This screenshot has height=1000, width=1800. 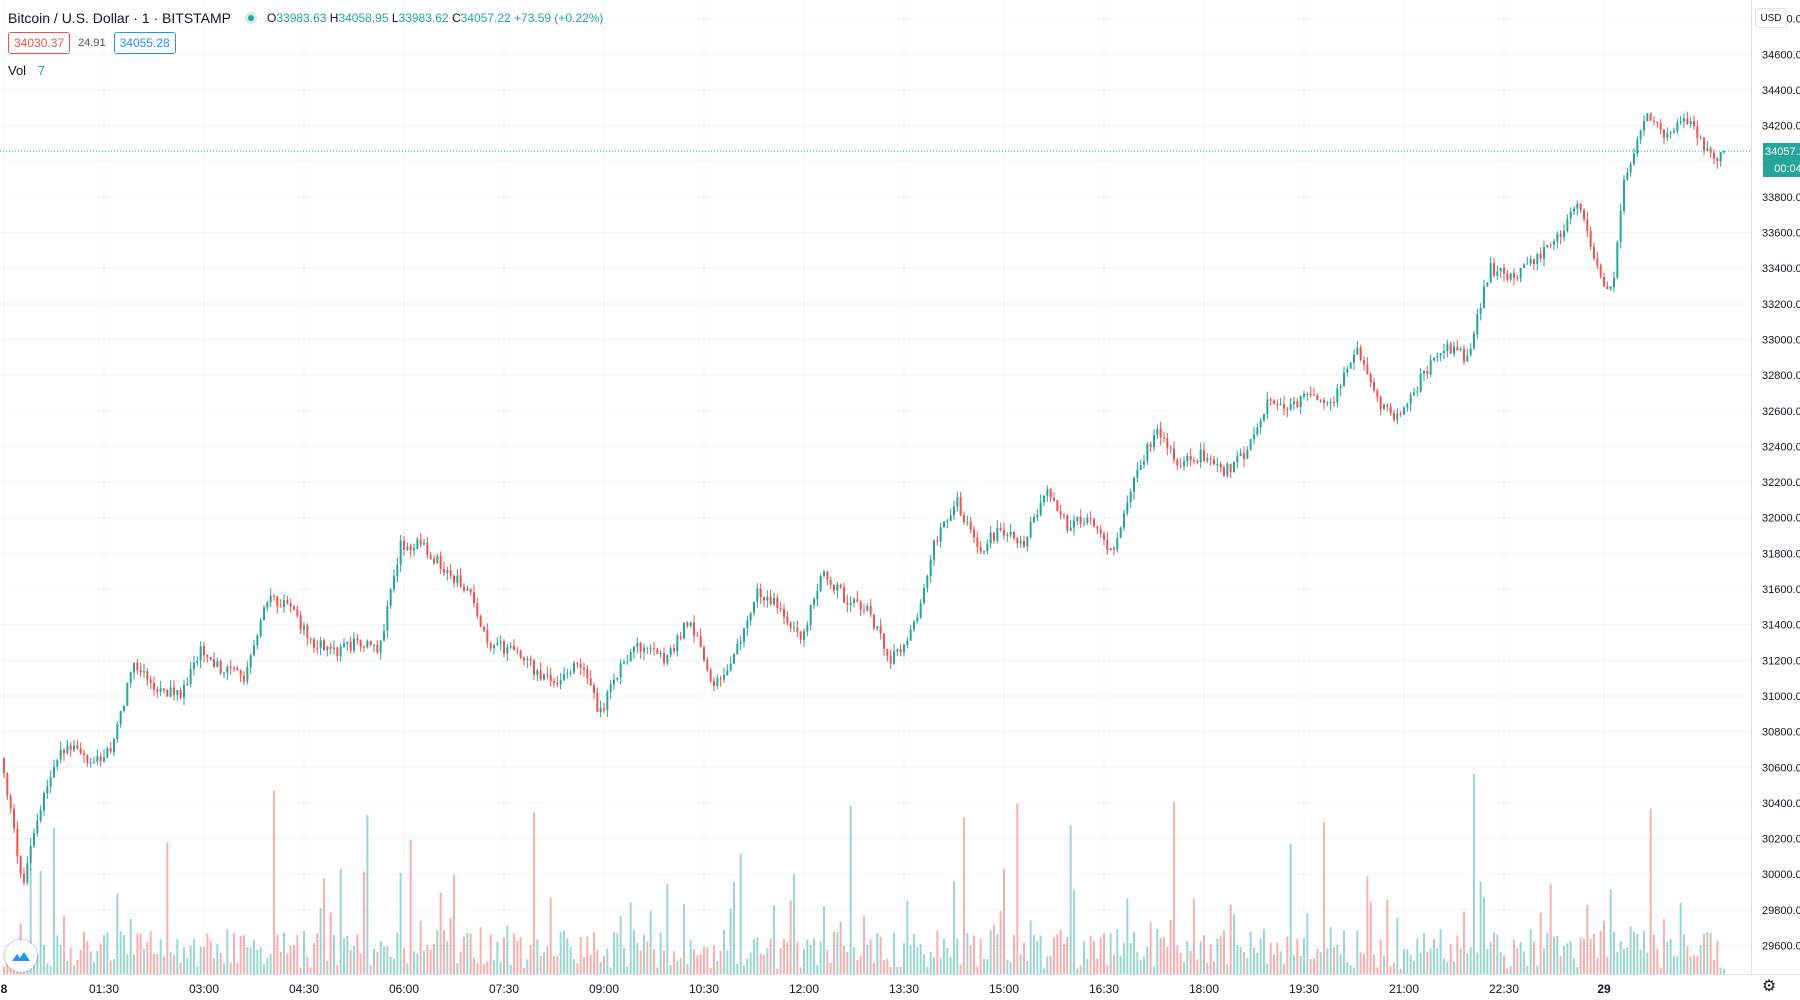 What do you see at coordinates (39, 43) in the screenshot?
I see `sell-button: 34030.37` at bounding box center [39, 43].